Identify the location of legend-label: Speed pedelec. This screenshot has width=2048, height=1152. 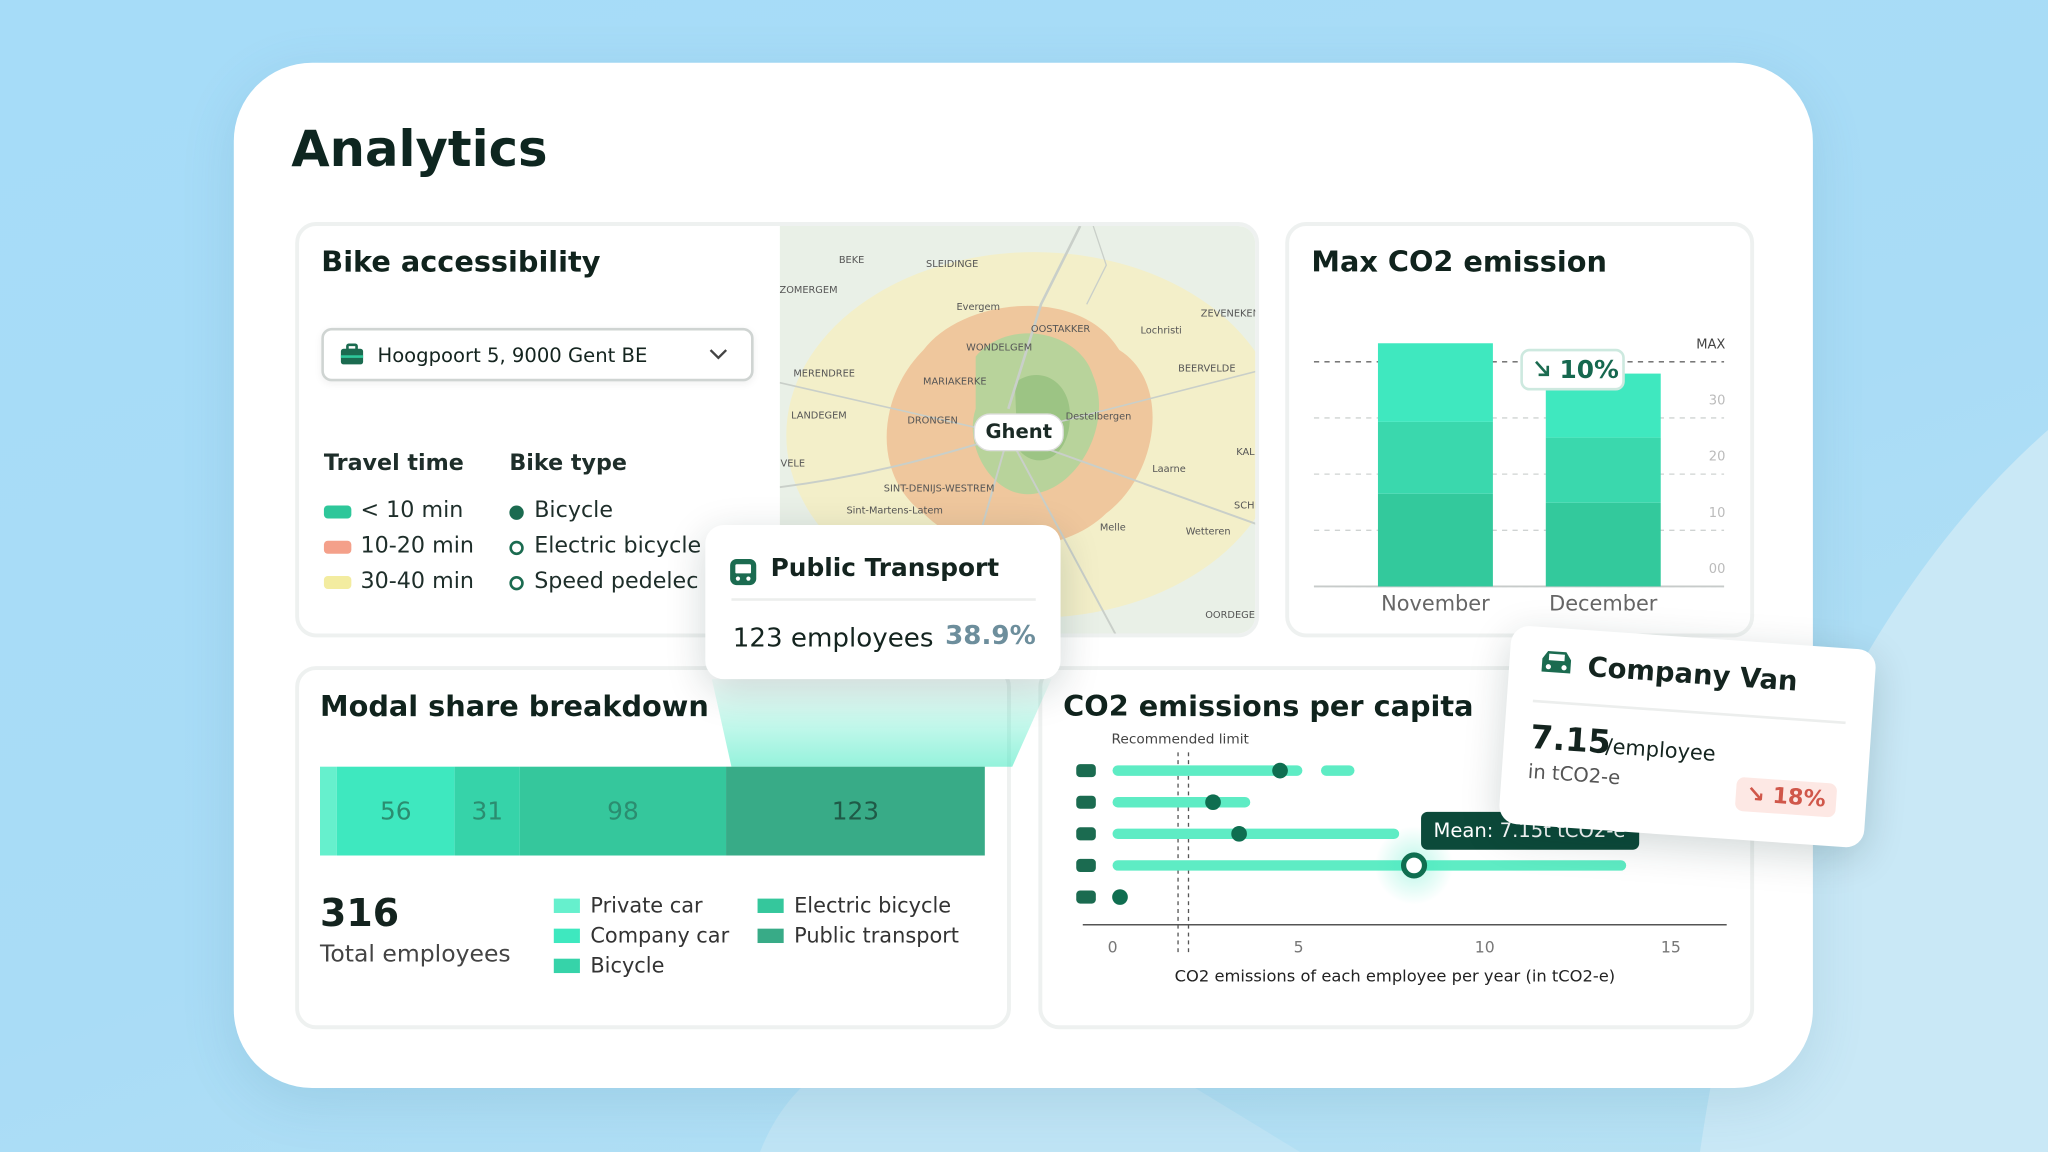
(616, 581).